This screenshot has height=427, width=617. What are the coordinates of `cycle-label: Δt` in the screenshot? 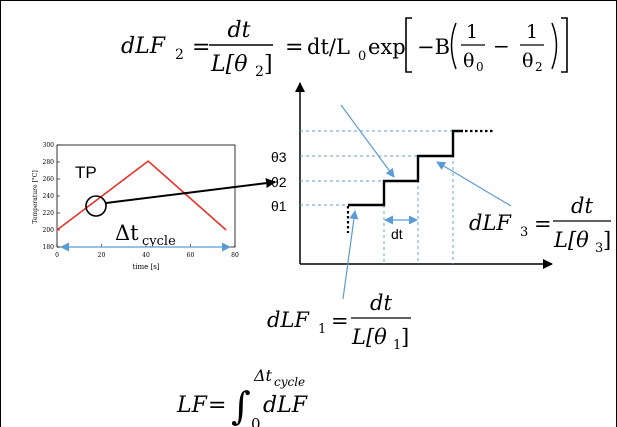 It's located at (127, 233).